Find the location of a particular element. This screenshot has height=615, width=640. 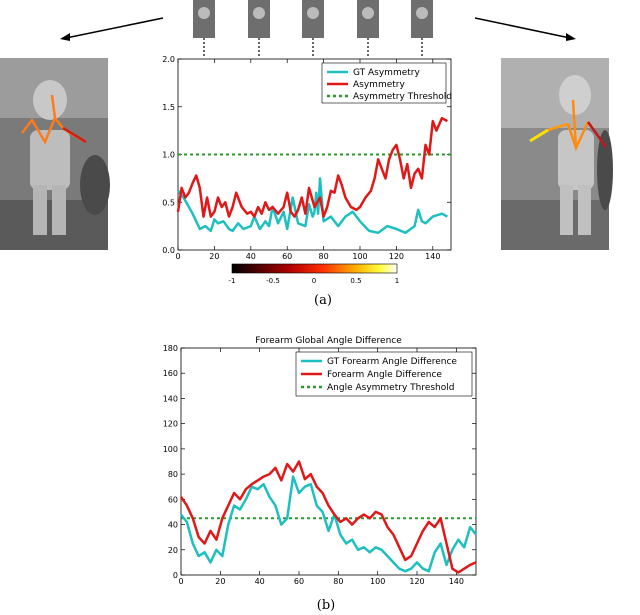

y-tick-label: 180 is located at coordinates (170, 348).